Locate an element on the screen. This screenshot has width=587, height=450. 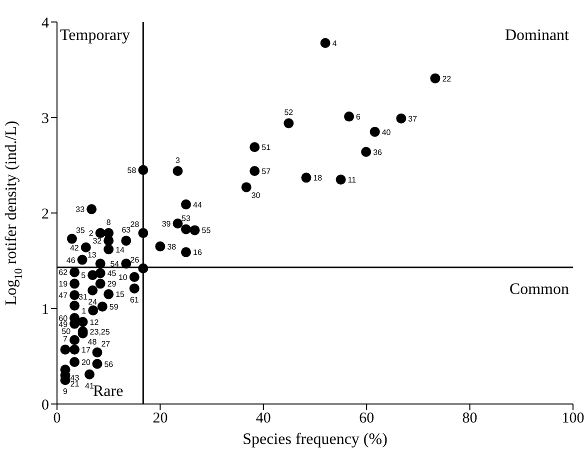
annotation: 17 is located at coordinates (86, 350).